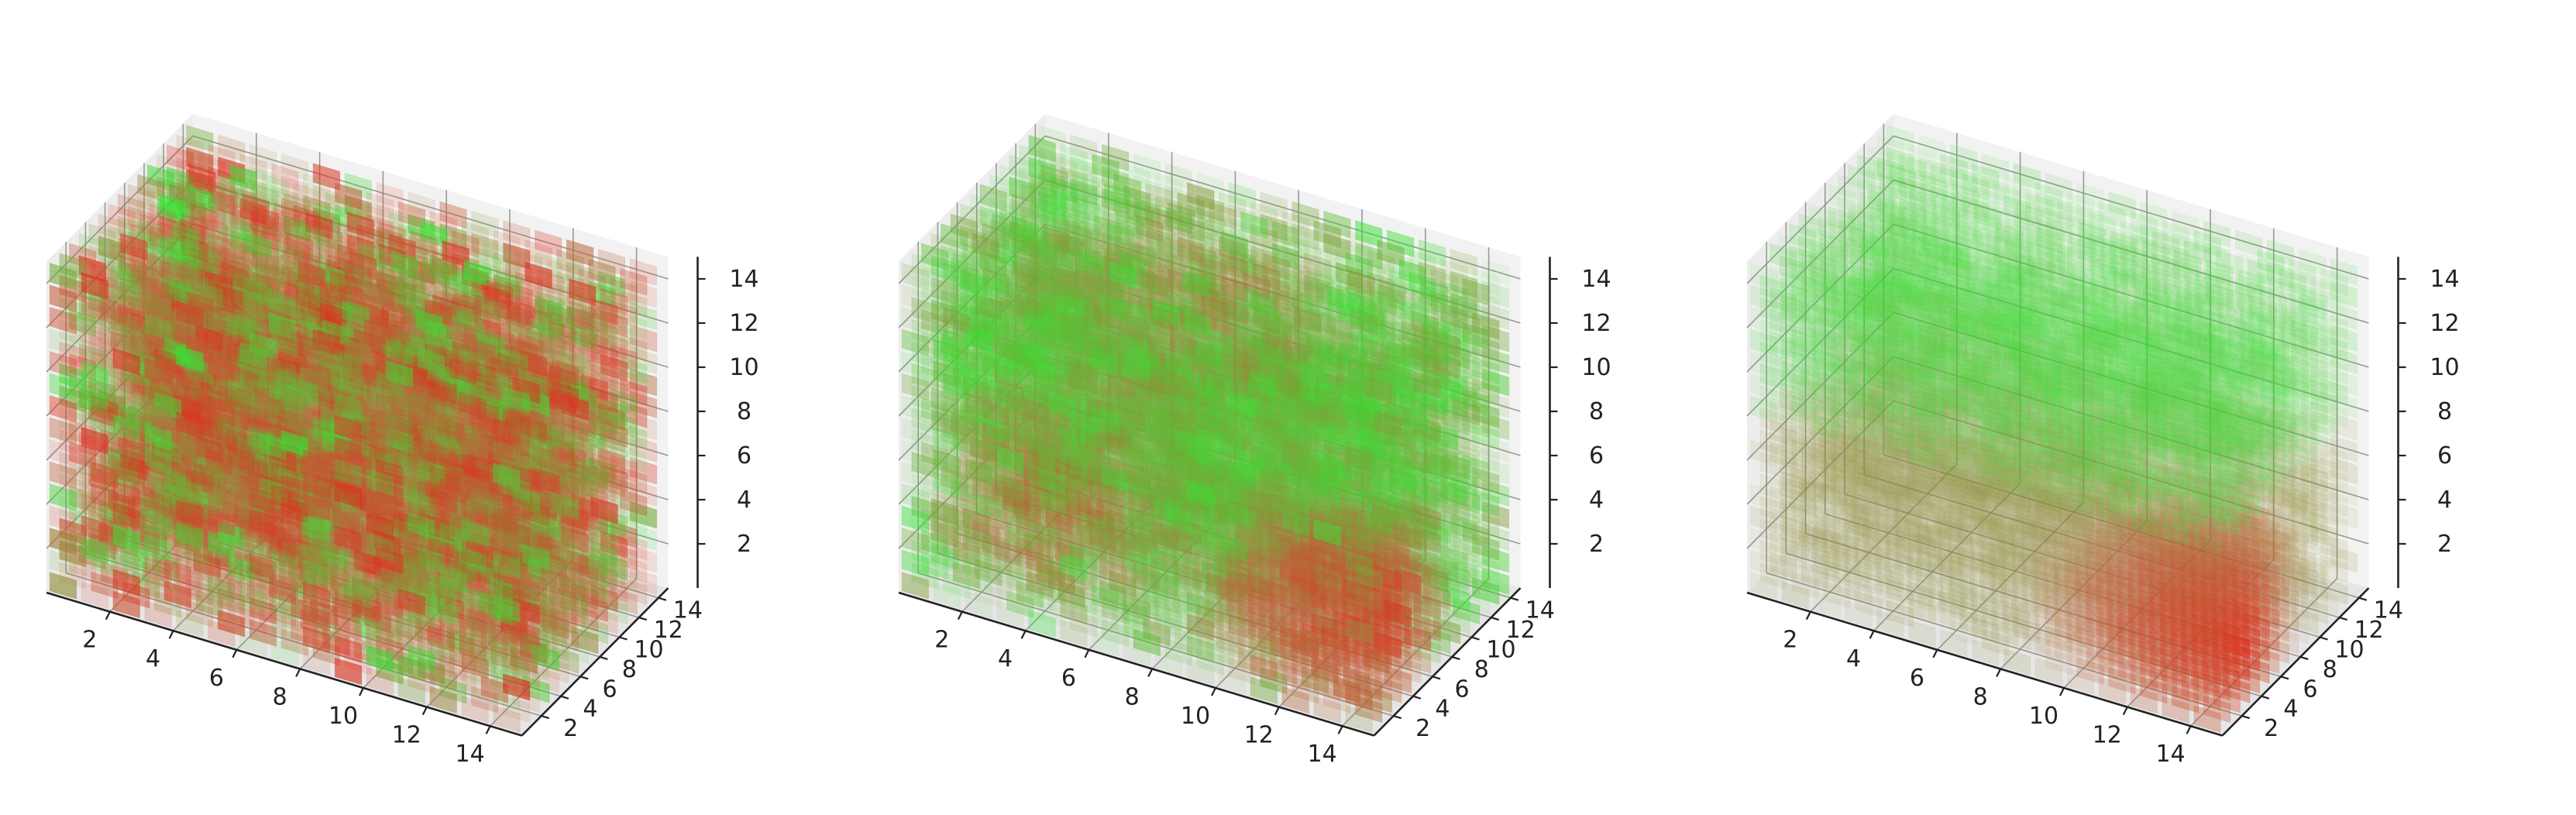  I want to click on y-tick-label: 2, so click(570, 729).